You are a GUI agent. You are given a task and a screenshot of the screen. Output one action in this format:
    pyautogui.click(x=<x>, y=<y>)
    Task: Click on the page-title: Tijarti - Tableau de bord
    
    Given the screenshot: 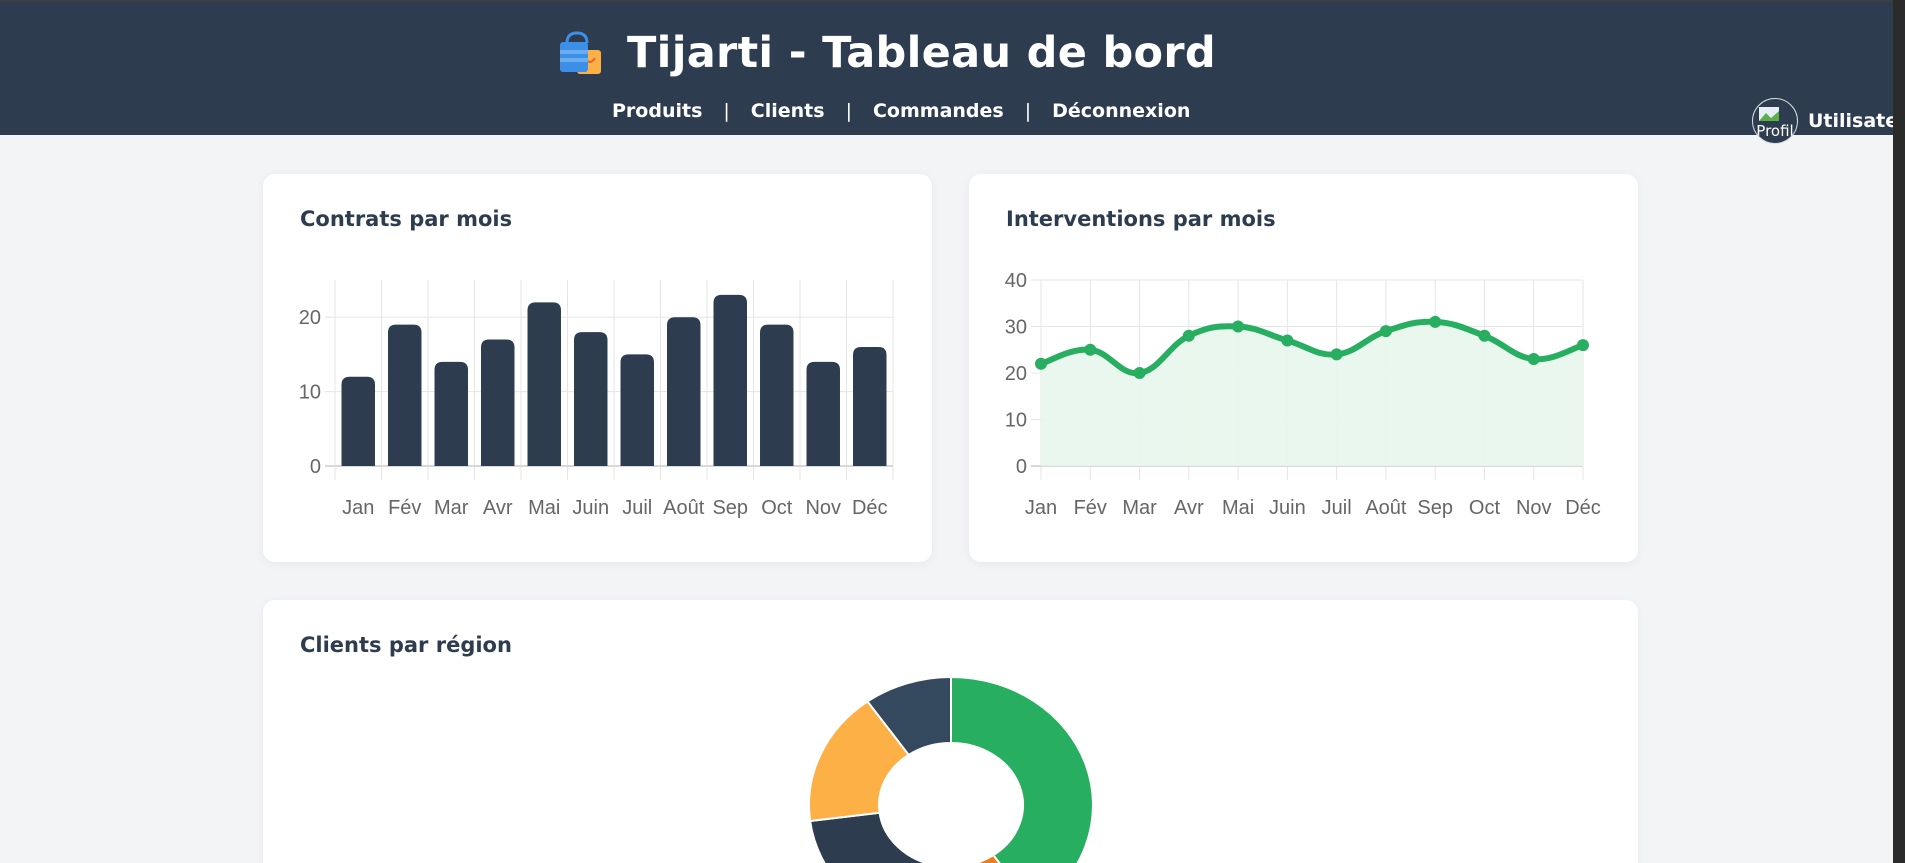 What is the action you would take?
    pyautogui.click(x=921, y=53)
    